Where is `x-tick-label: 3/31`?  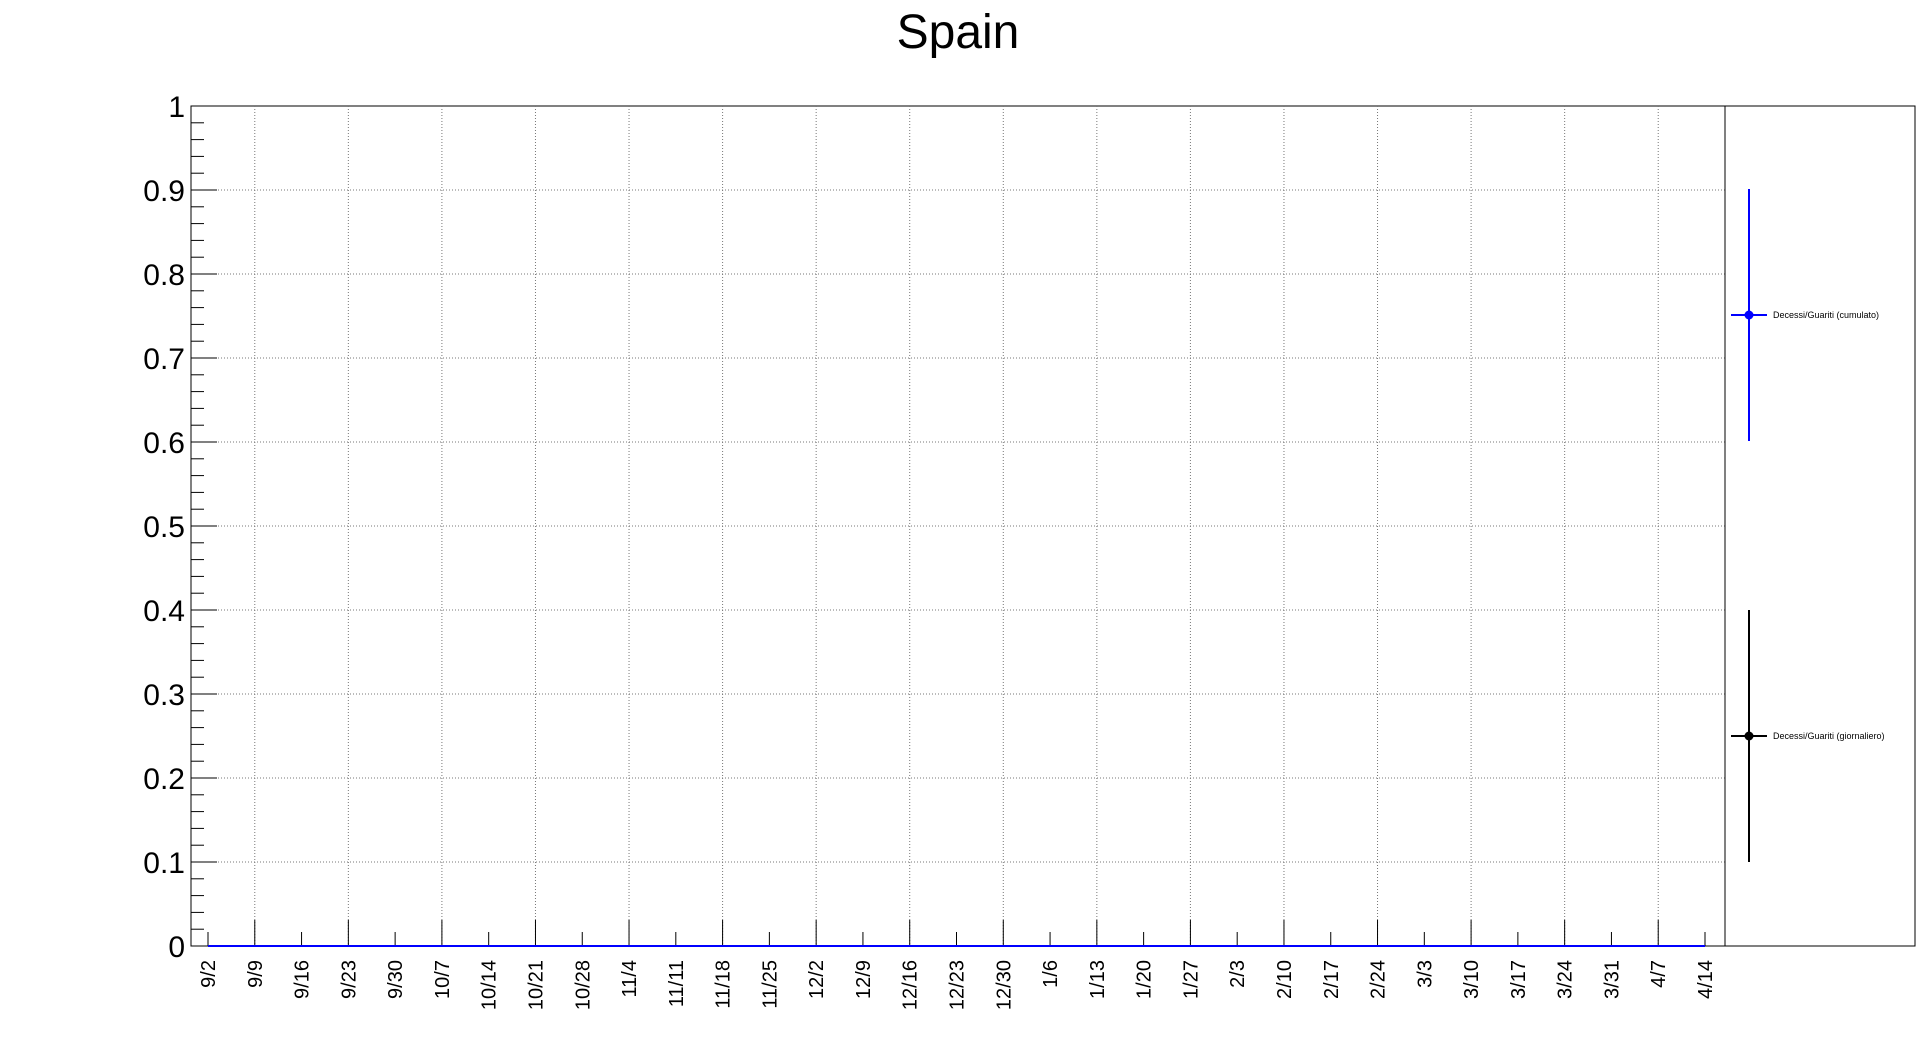
x-tick-label: 3/31 is located at coordinates (1612, 979).